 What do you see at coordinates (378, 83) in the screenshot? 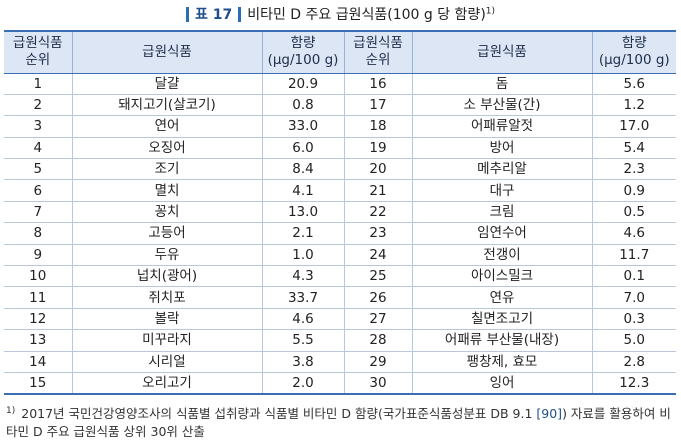
I see `cell-rank-2: 16` at bounding box center [378, 83].